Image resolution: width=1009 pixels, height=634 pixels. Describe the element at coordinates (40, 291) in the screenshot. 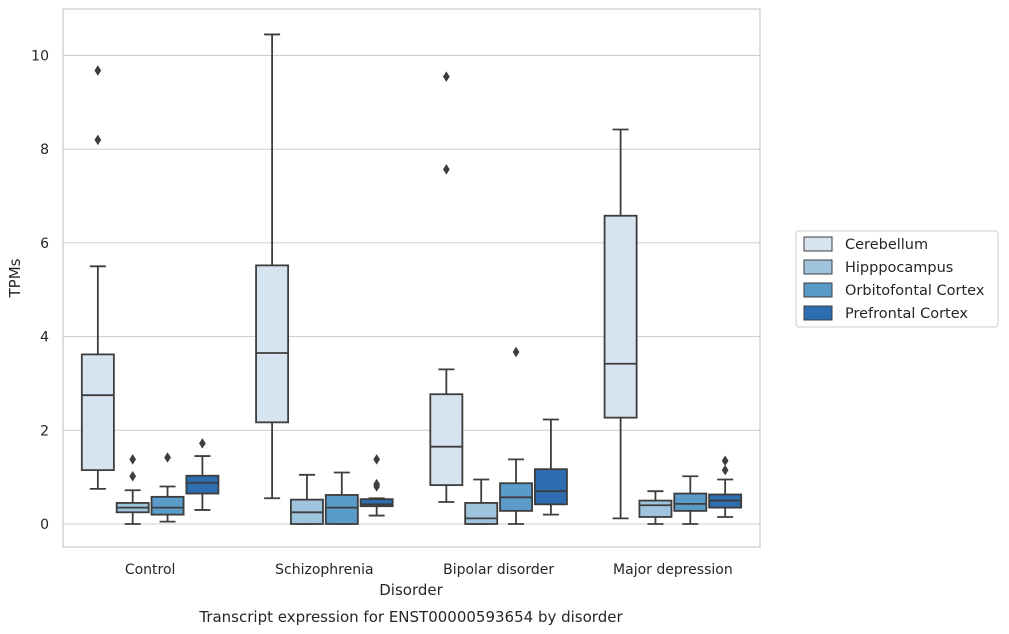

I see `y-axis-ticks: 0 2 4 6 8 10` at that location.